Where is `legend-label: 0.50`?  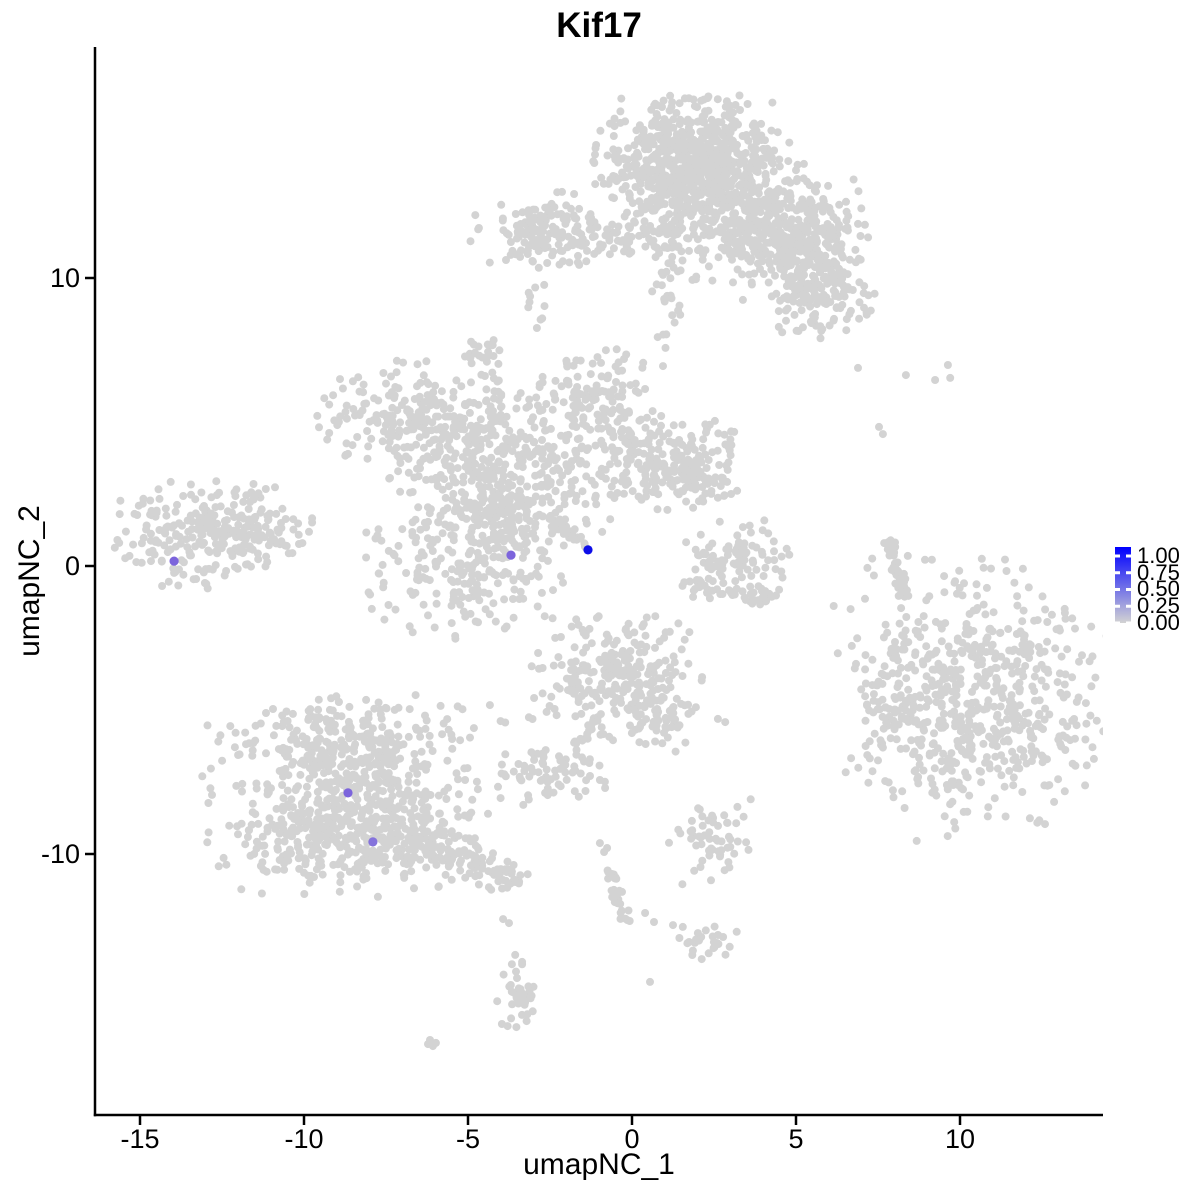
legend-label: 0.50 is located at coordinates (1158, 588).